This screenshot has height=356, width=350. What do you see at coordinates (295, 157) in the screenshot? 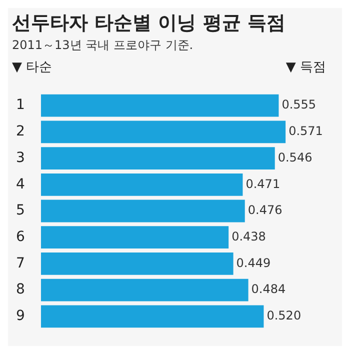
I see `data-label: 0.546` at bounding box center [295, 157].